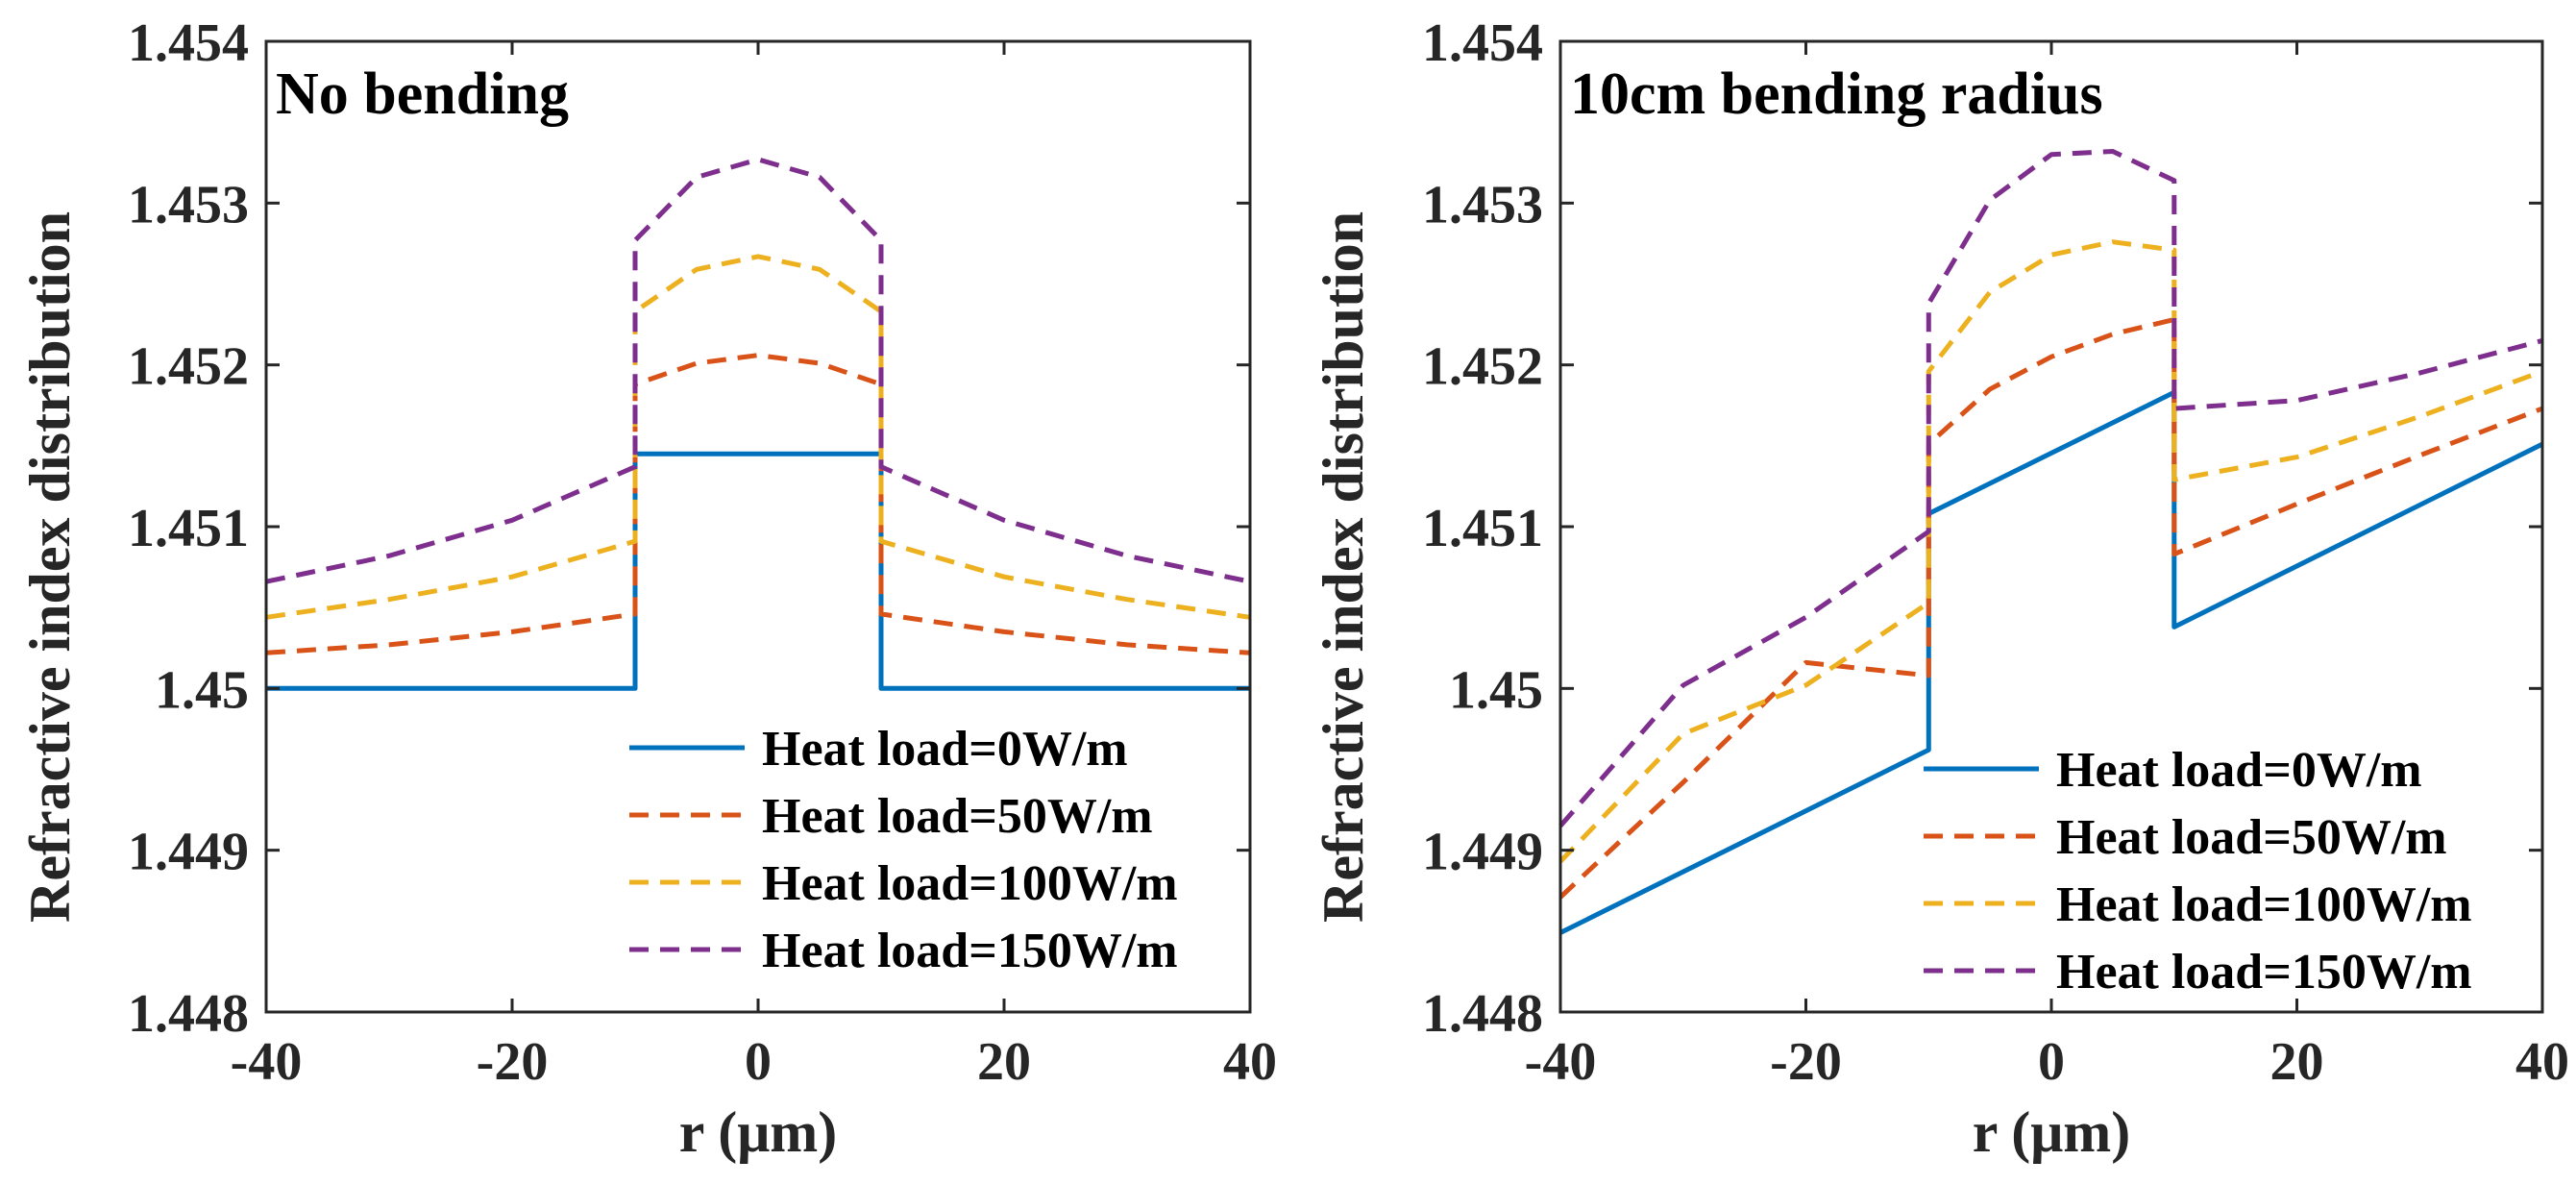  I want to click on series-line-heat-load-100w-m, so click(758, 437).